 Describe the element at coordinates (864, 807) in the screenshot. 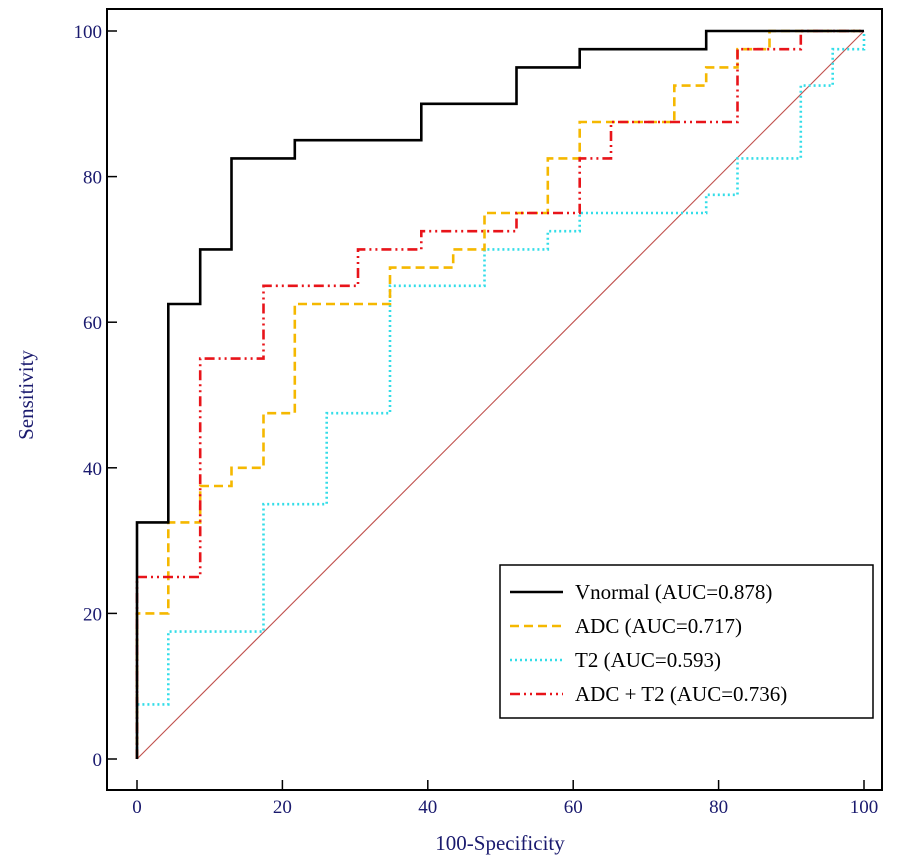

I see `x-tick-label: 100` at that location.